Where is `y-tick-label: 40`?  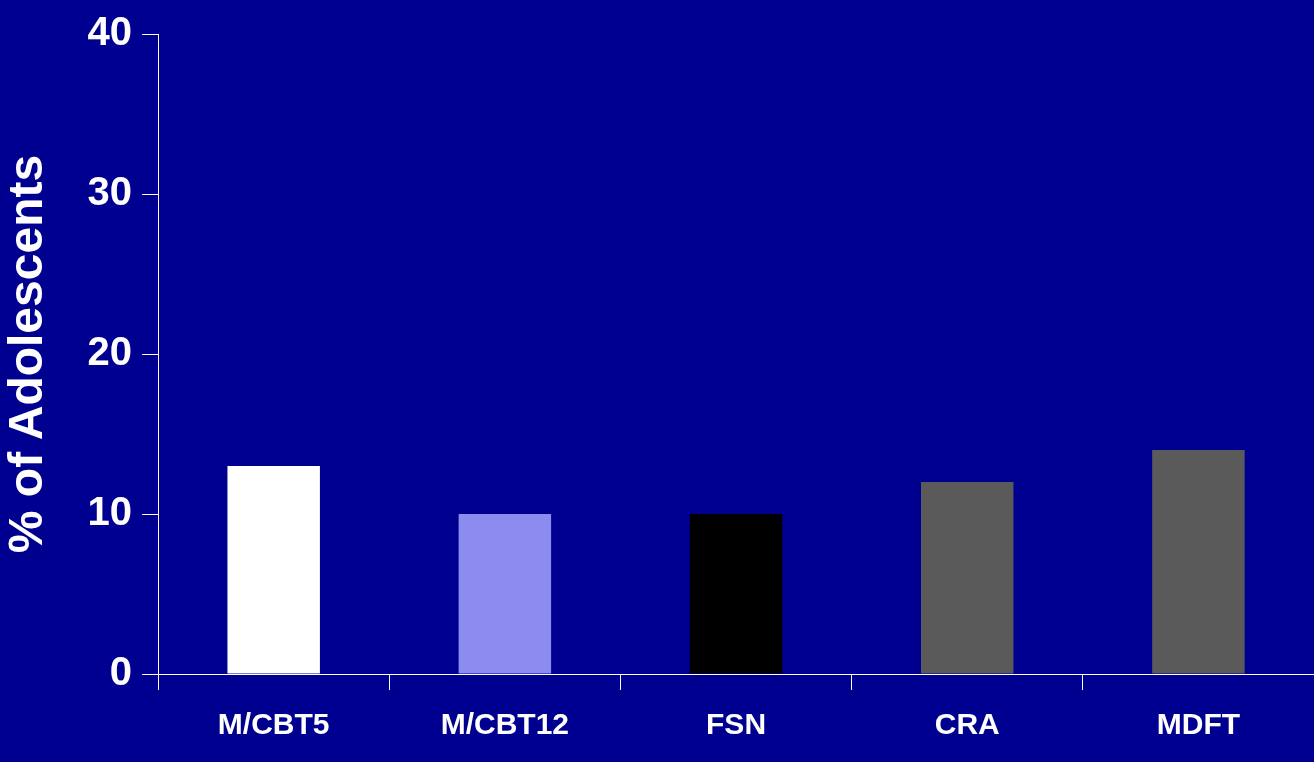 y-tick-label: 40 is located at coordinates (110, 31).